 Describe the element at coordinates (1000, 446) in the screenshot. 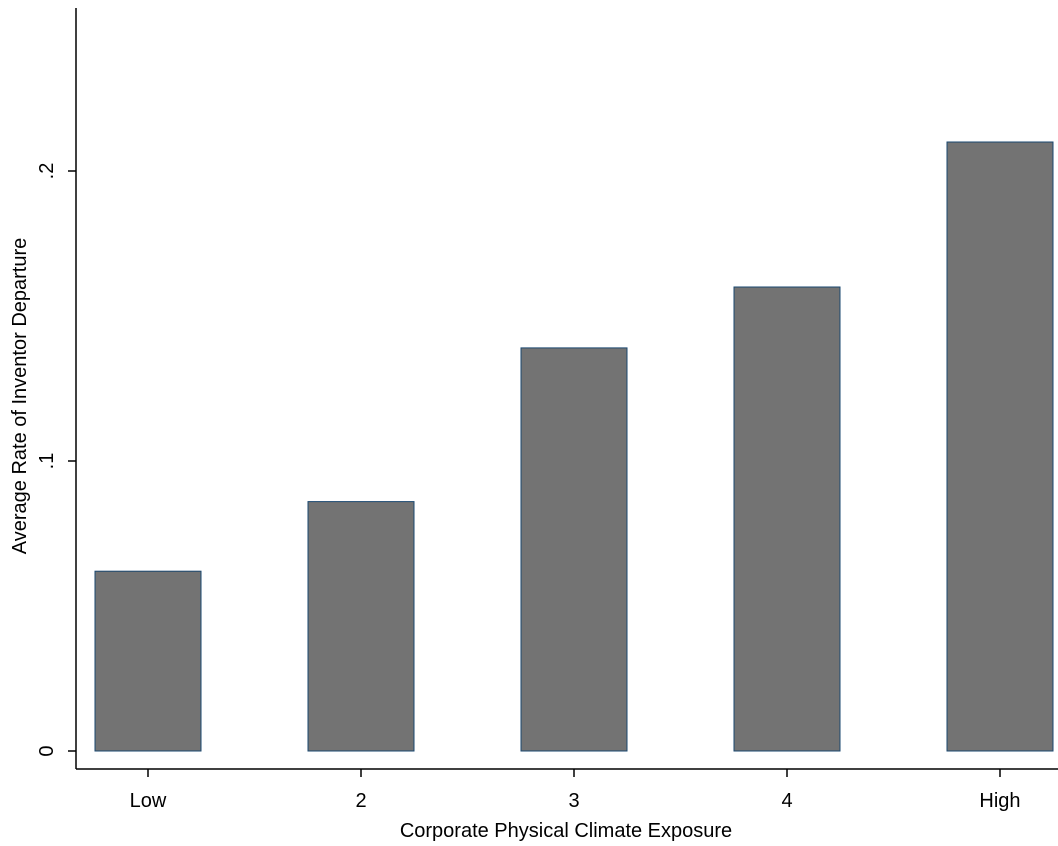

I see `bar-high` at that location.